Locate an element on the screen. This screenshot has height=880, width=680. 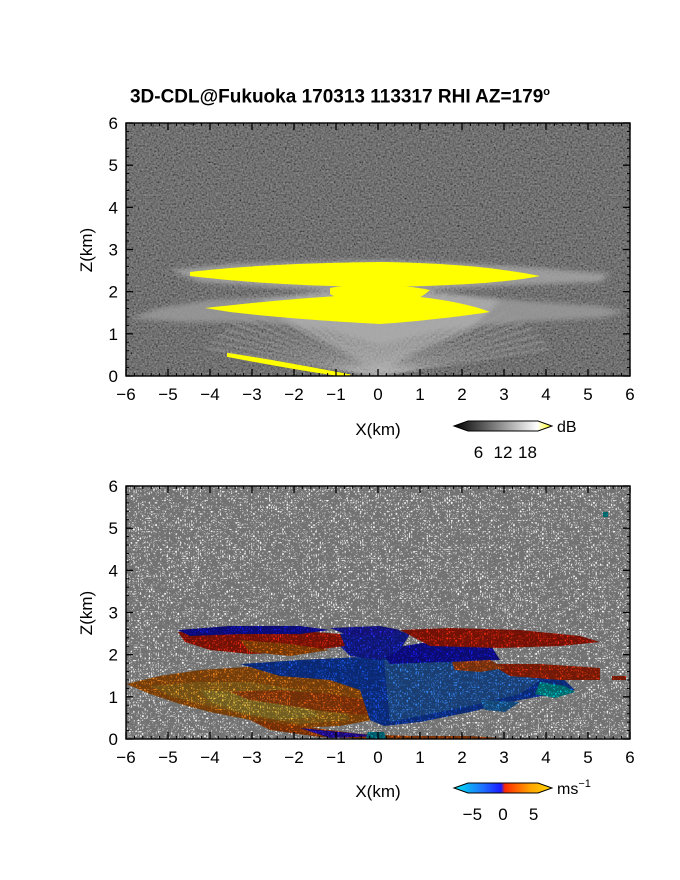
reflectivity-x-tick-label: −1 is located at coordinates (335, 394).